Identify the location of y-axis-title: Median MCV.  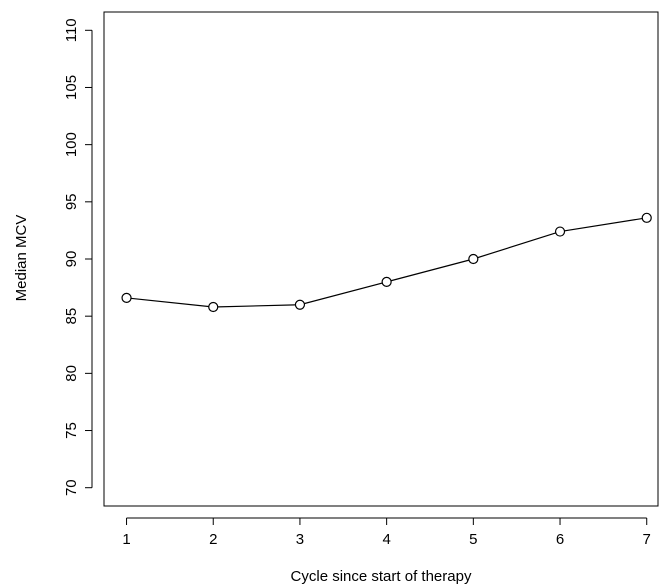
(21, 258).